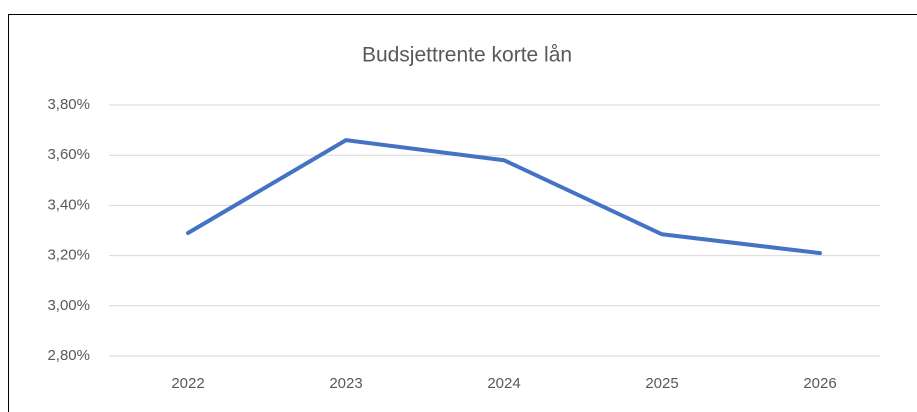 This screenshot has height=412, width=917. Describe the element at coordinates (68, 305) in the screenshot. I see `y-tick-label: 3,00%` at that location.